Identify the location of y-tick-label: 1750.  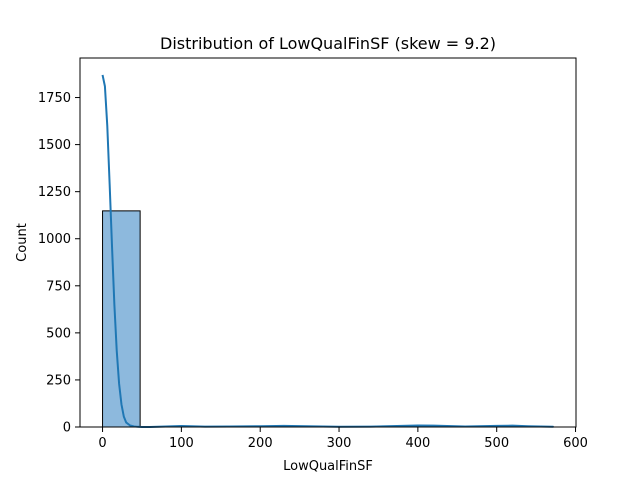
(54, 98).